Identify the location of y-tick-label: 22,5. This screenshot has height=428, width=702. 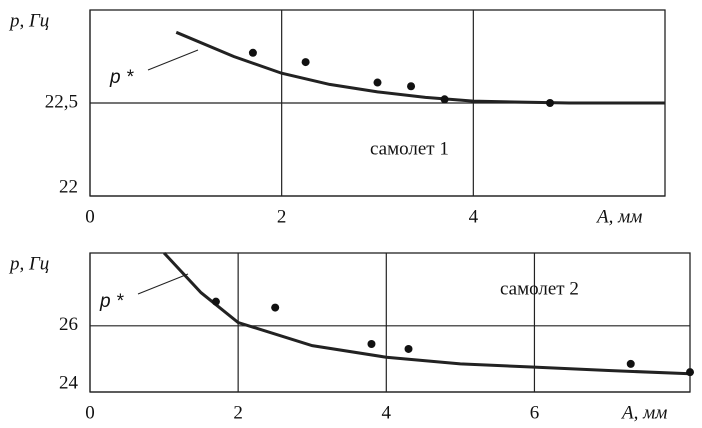
(61, 101).